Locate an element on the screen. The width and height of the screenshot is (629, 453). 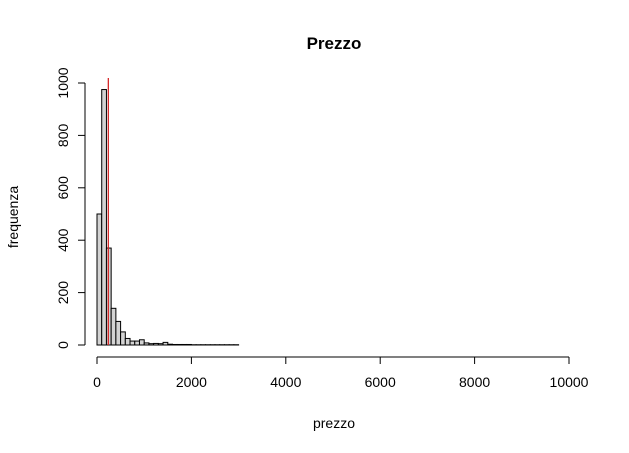
x-axis: 0 2000 4000 6000 8000 10000 is located at coordinates (341, 373).